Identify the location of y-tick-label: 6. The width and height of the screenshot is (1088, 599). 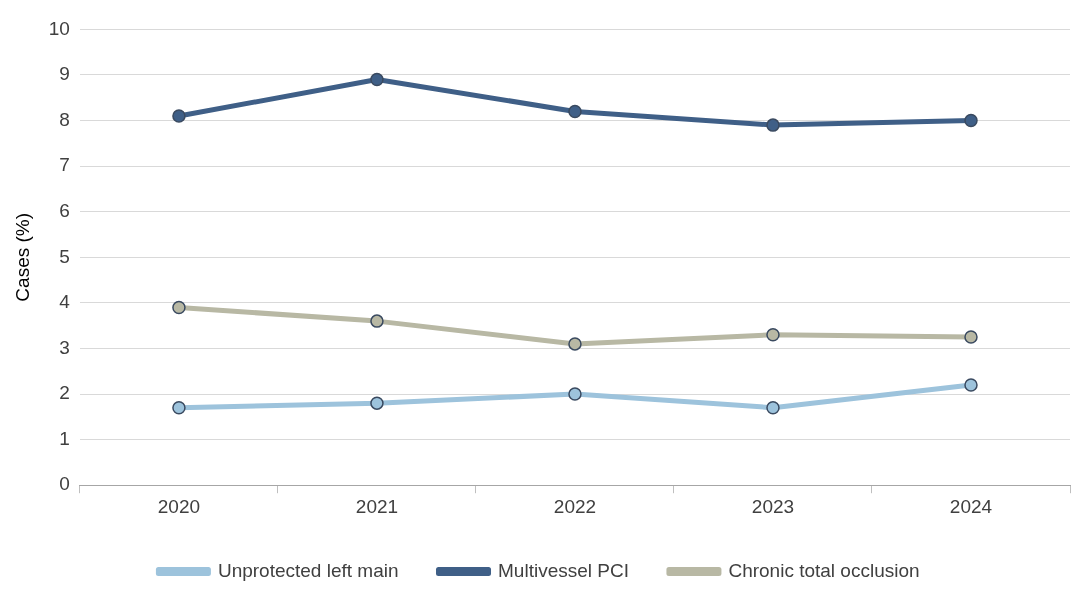
(64, 210).